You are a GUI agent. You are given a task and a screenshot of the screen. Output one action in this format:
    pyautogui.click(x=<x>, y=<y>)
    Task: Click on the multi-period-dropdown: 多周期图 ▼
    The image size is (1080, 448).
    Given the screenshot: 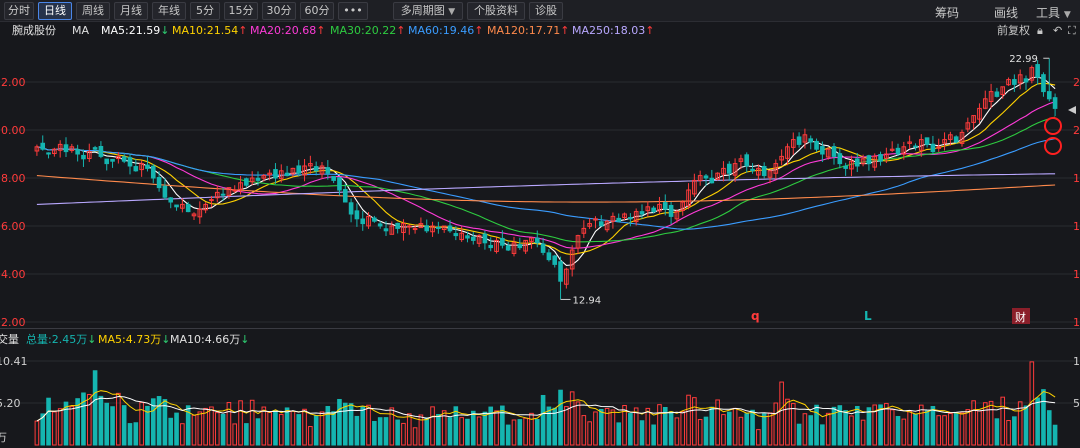 What is the action you would take?
    pyautogui.click(x=428, y=11)
    